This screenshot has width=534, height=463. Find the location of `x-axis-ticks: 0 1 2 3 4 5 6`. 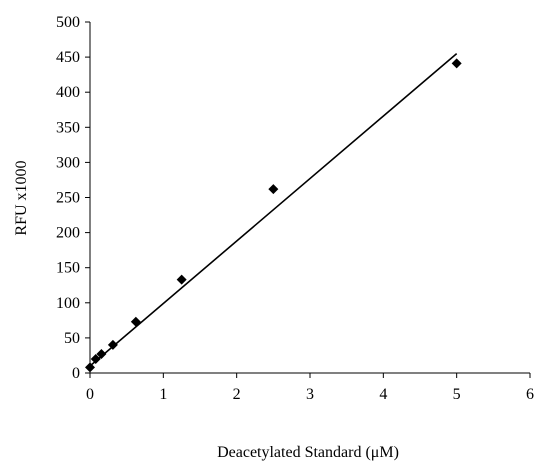

x-axis-ticks: 0 1 2 3 4 5 6 is located at coordinates (310, 388).